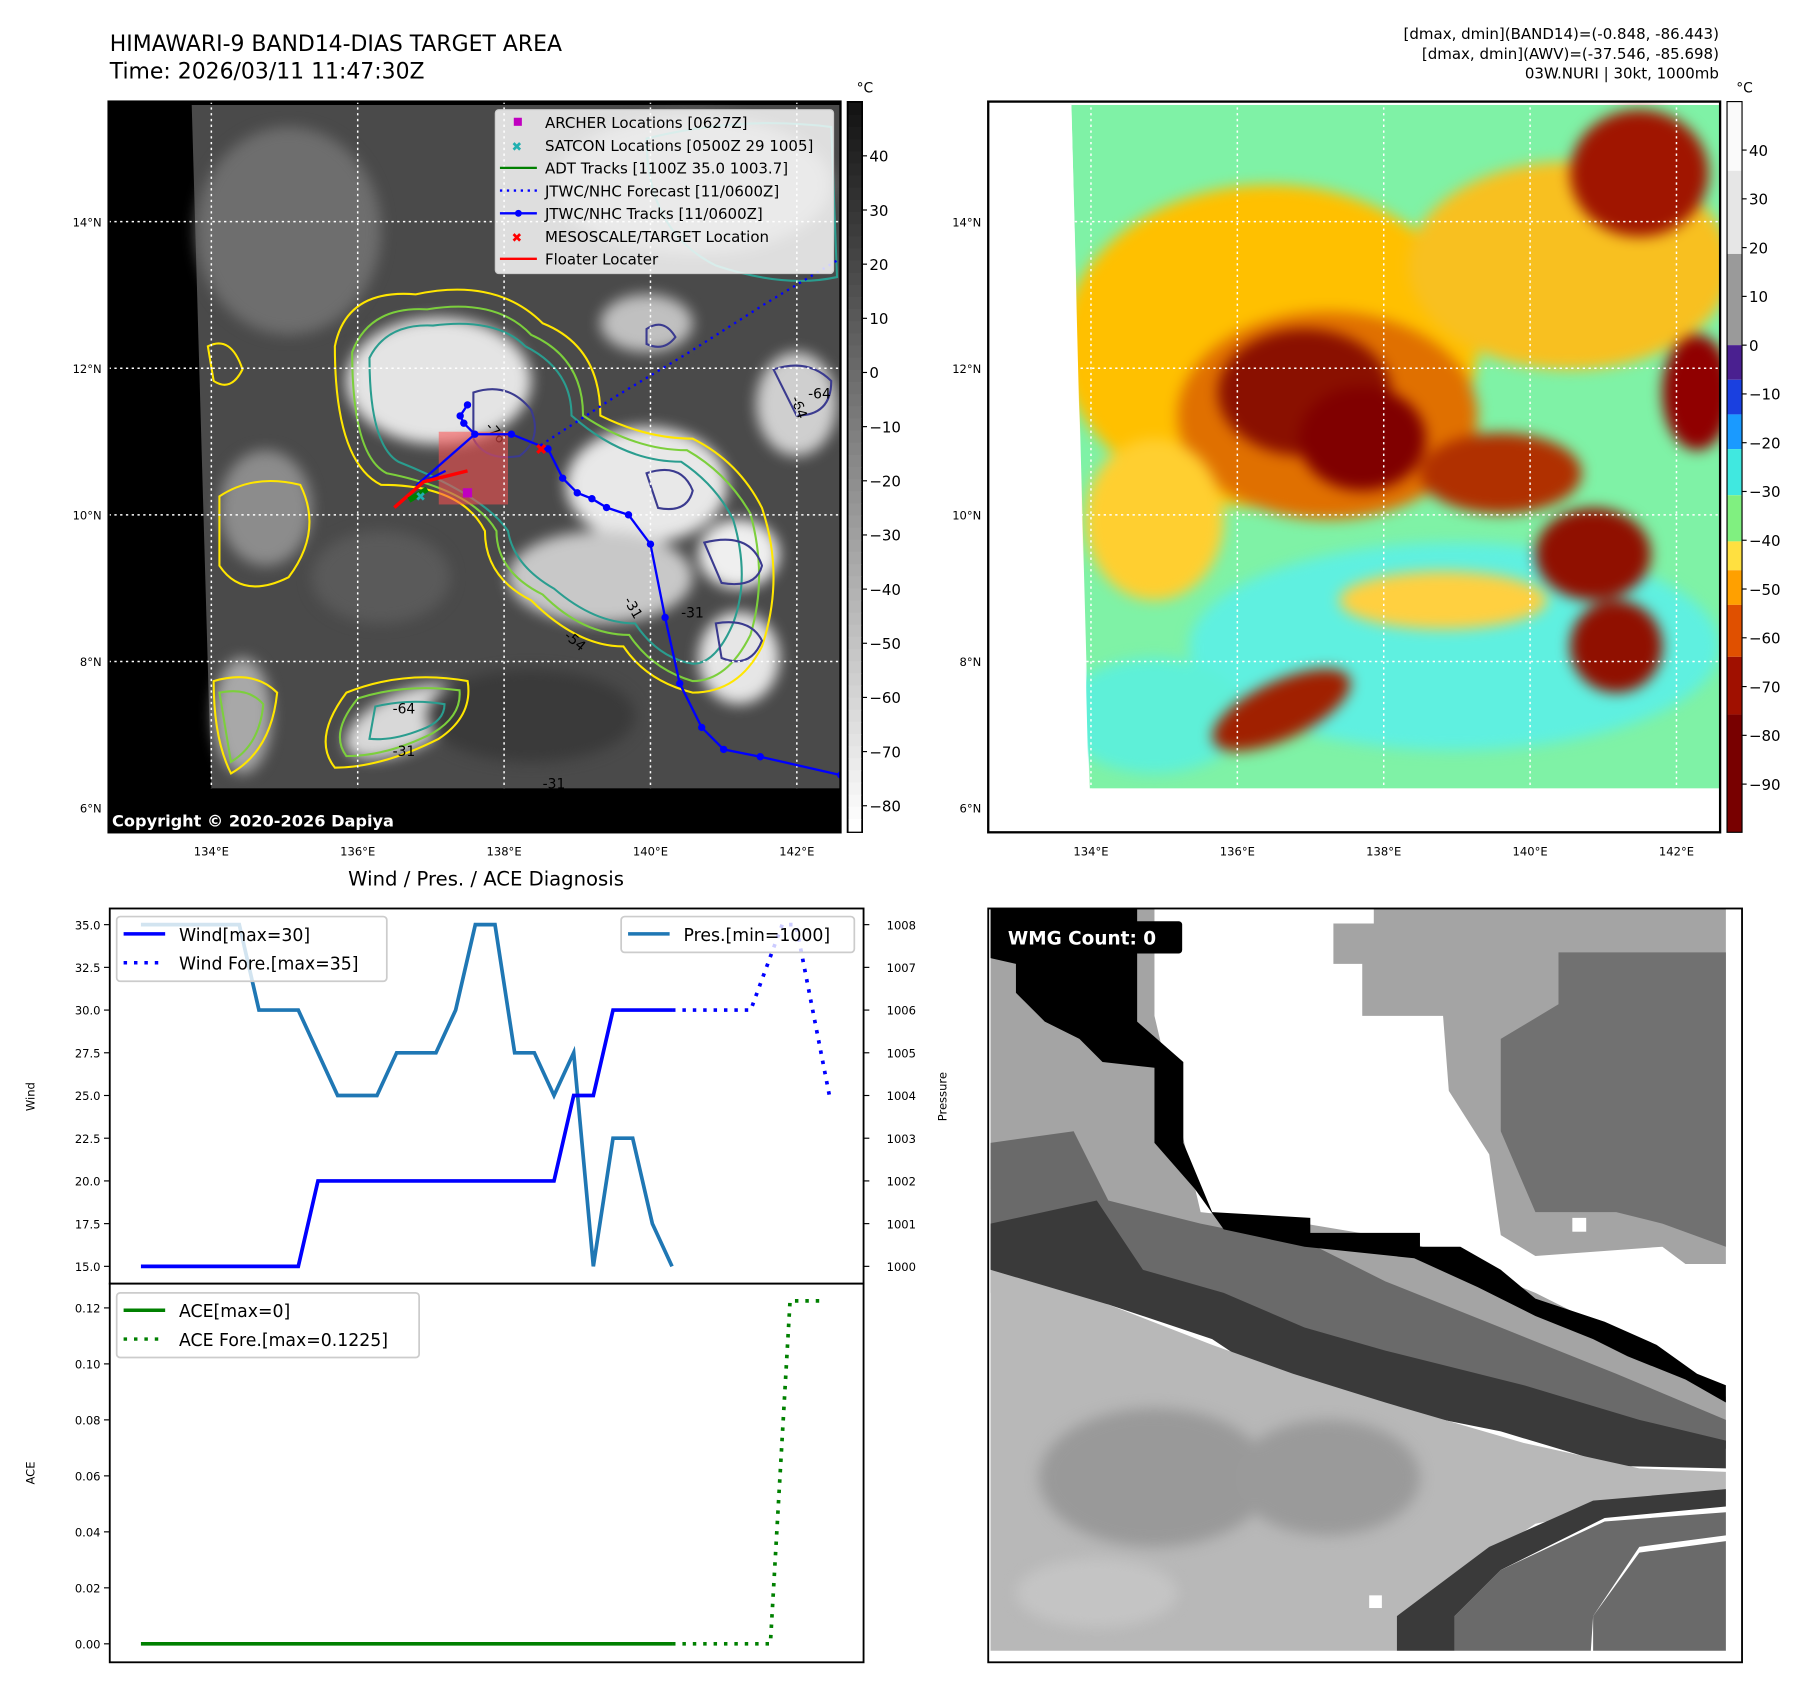  What do you see at coordinates (88, 1267) in the screenshot?
I see `wind-tick-label: 15.0` at bounding box center [88, 1267].